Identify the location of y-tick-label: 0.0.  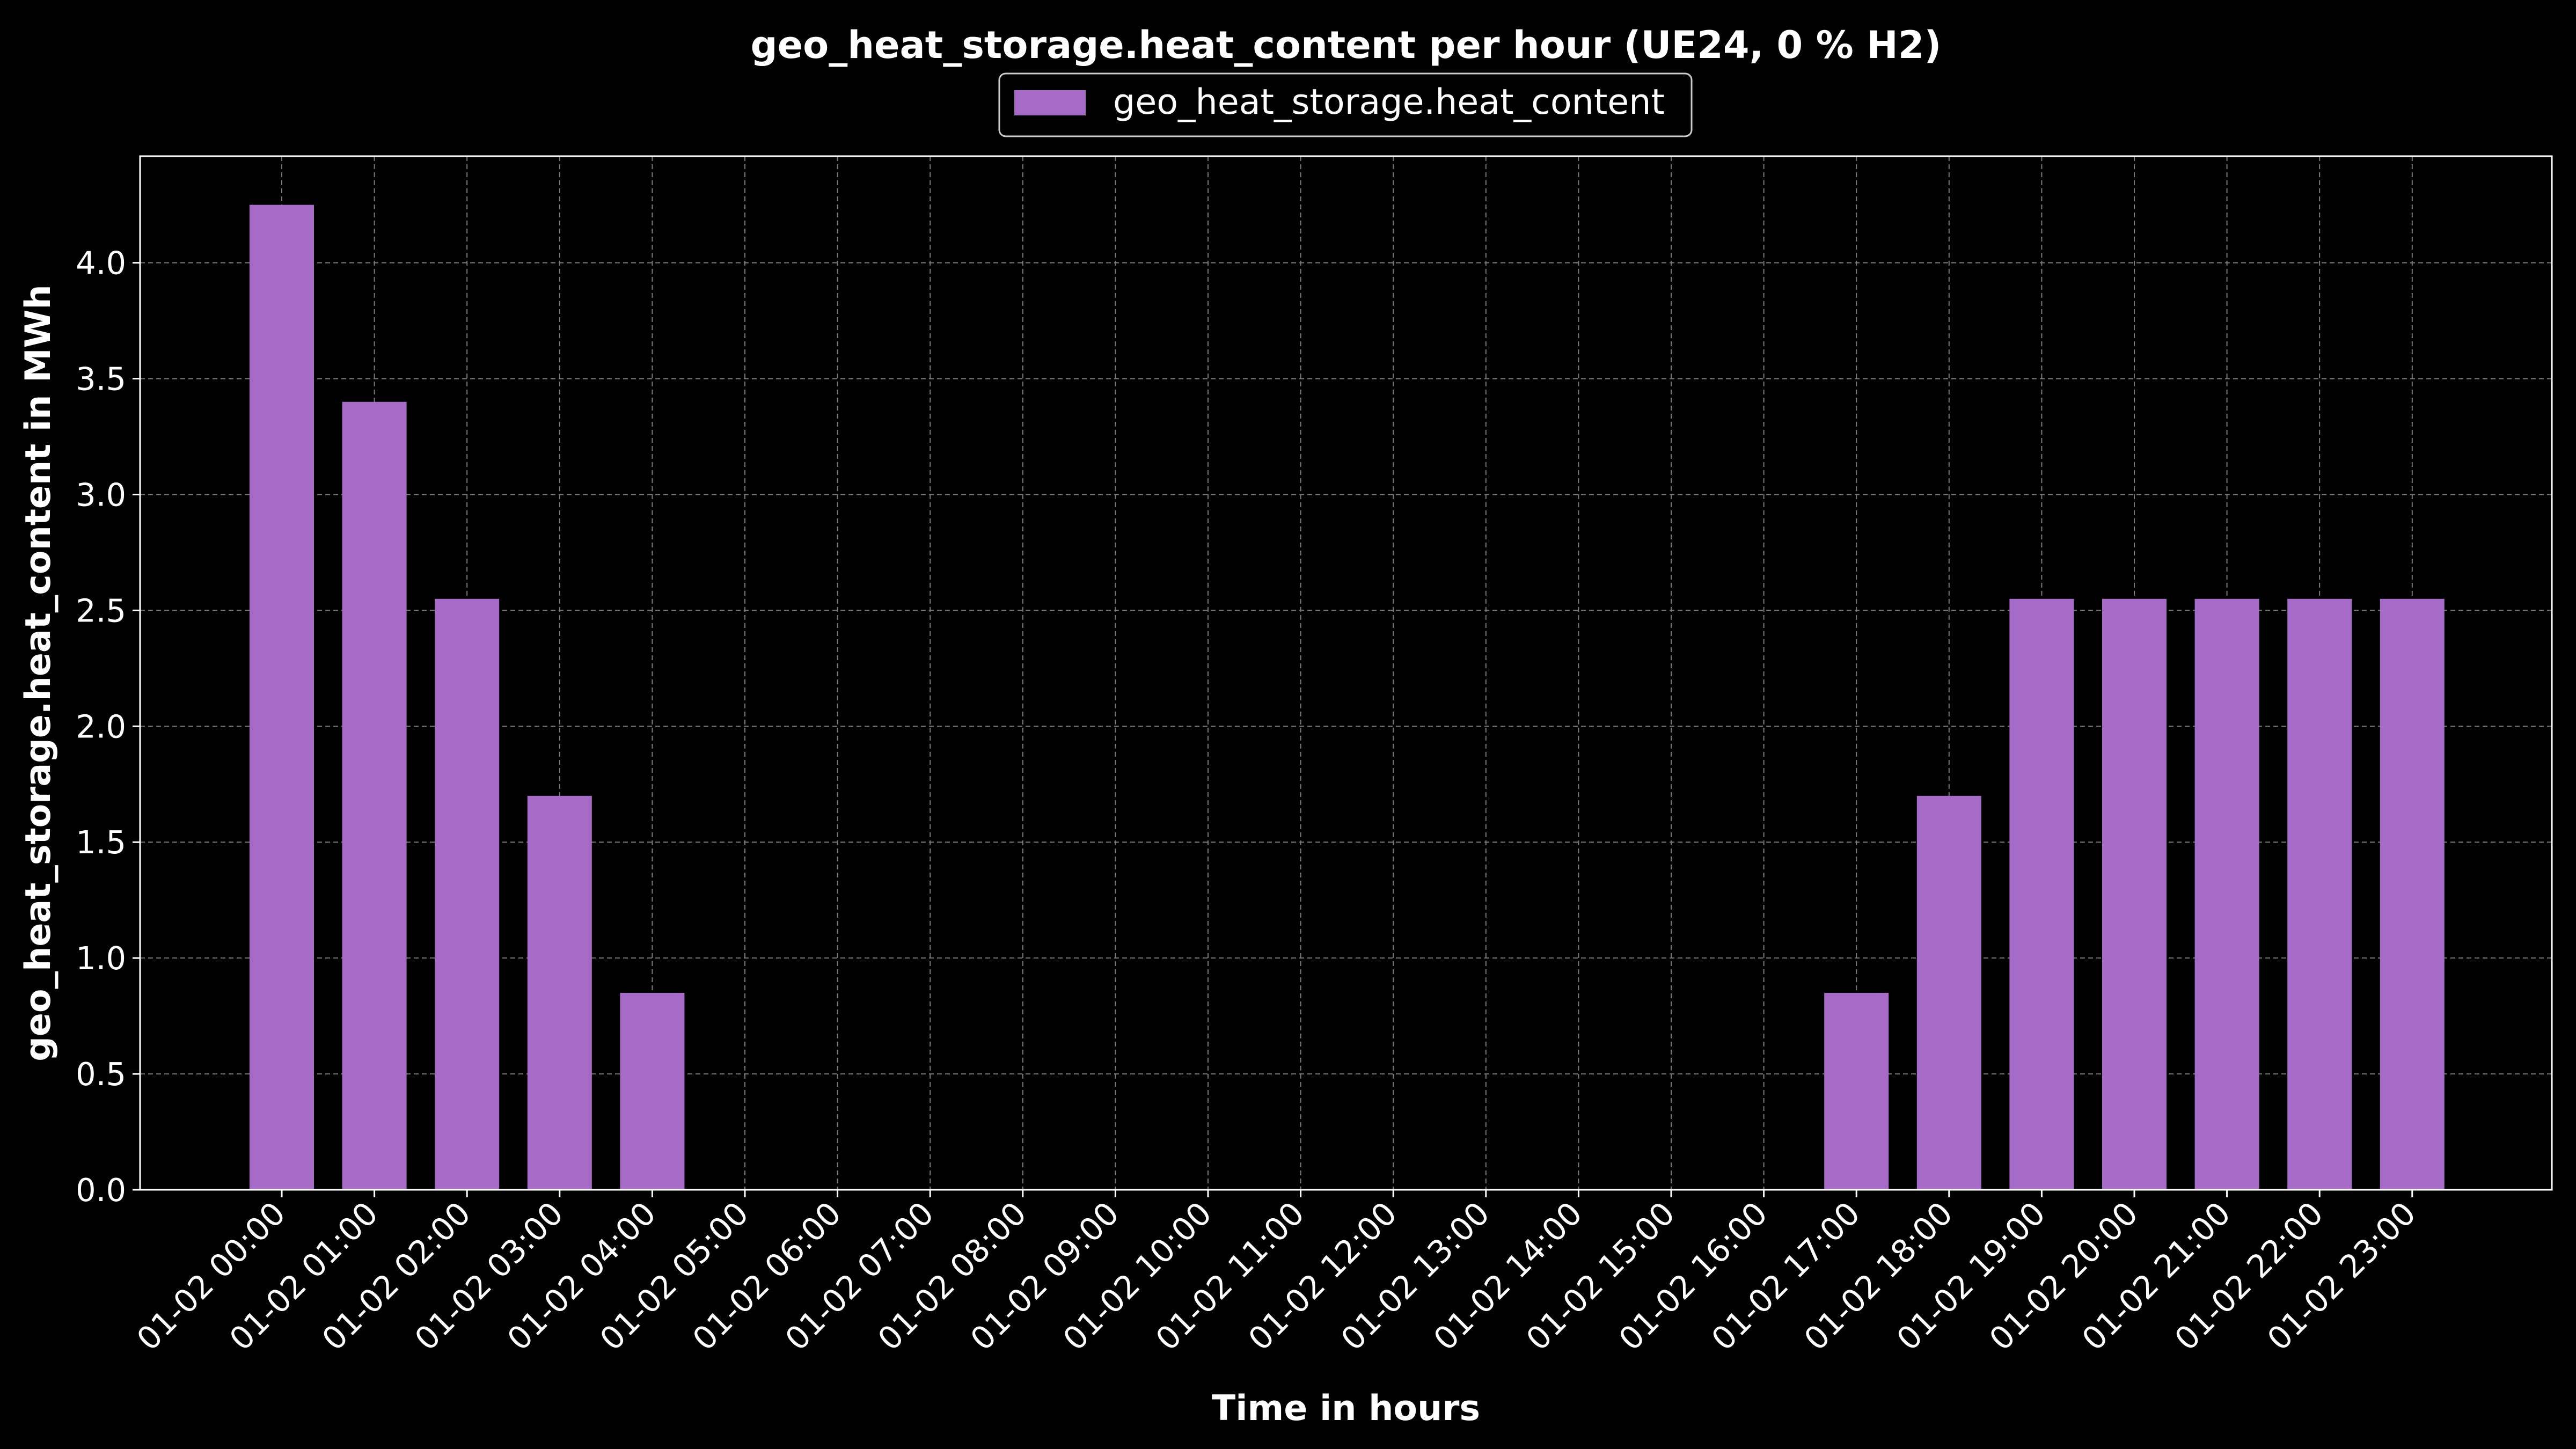
(101, 1190).